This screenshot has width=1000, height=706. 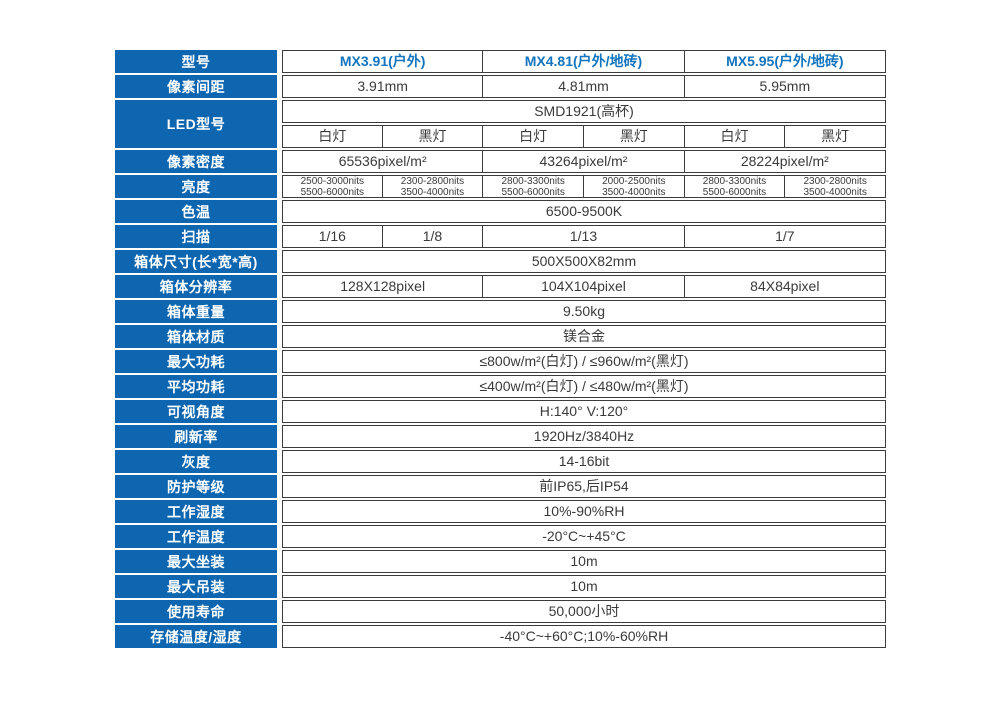 I want to click on row-label: 刷新率, so click(x=196, y=436).